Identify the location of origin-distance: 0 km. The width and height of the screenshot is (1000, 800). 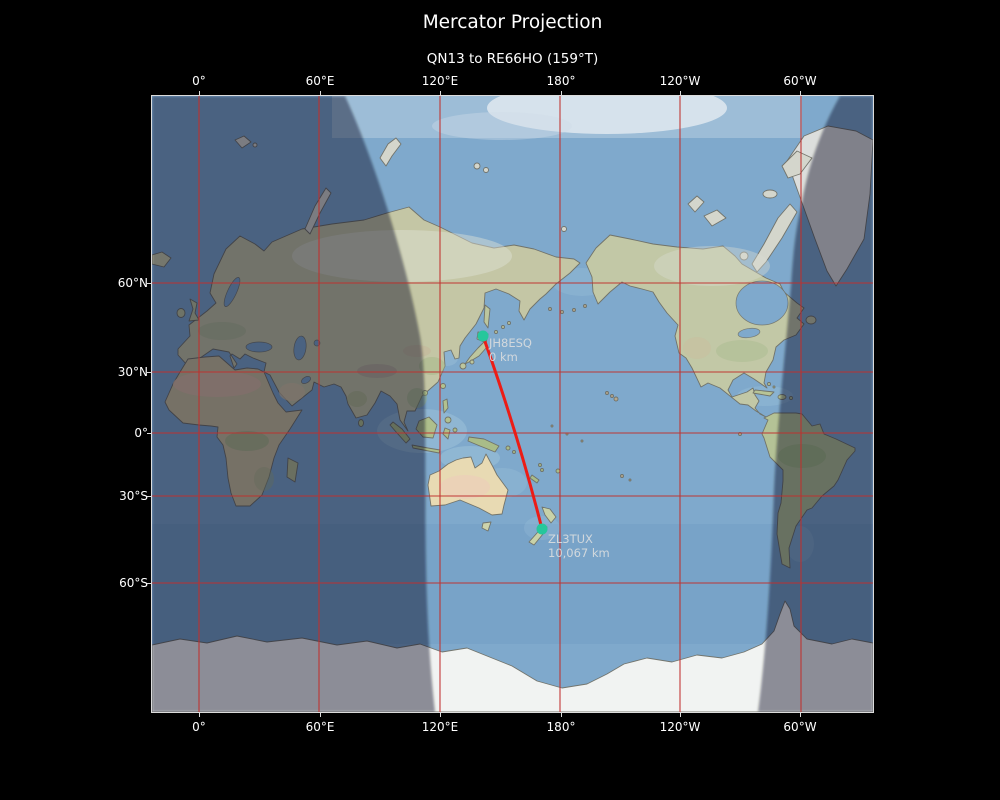
(503, 357).